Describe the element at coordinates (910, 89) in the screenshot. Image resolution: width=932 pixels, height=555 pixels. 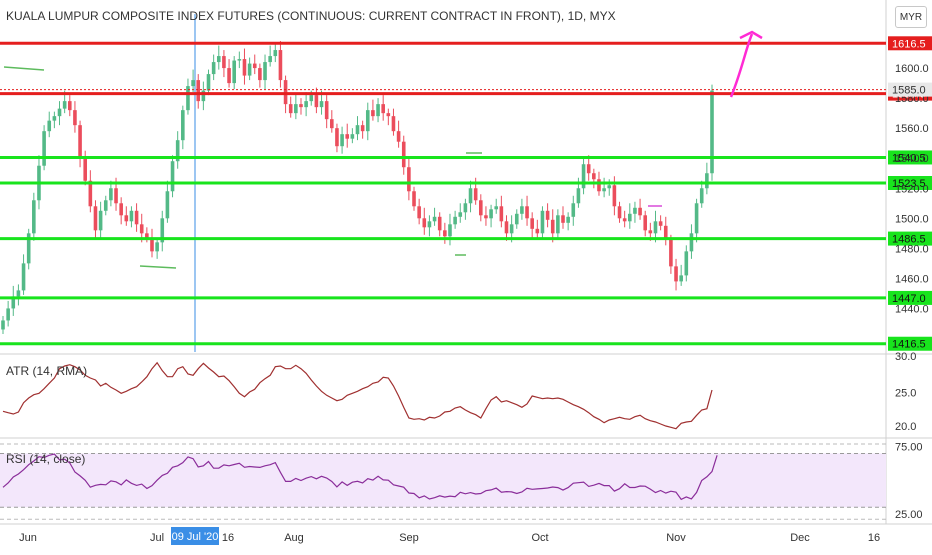
I see `last-price-box` at that location.